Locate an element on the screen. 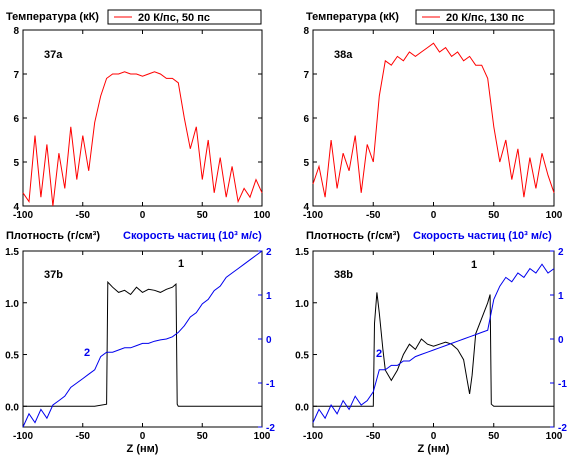 Image resolution: width=583 pixels, height=465 pixels. legend-text: 20 К/пс, 130 пс is located at coordinates (485, 18).